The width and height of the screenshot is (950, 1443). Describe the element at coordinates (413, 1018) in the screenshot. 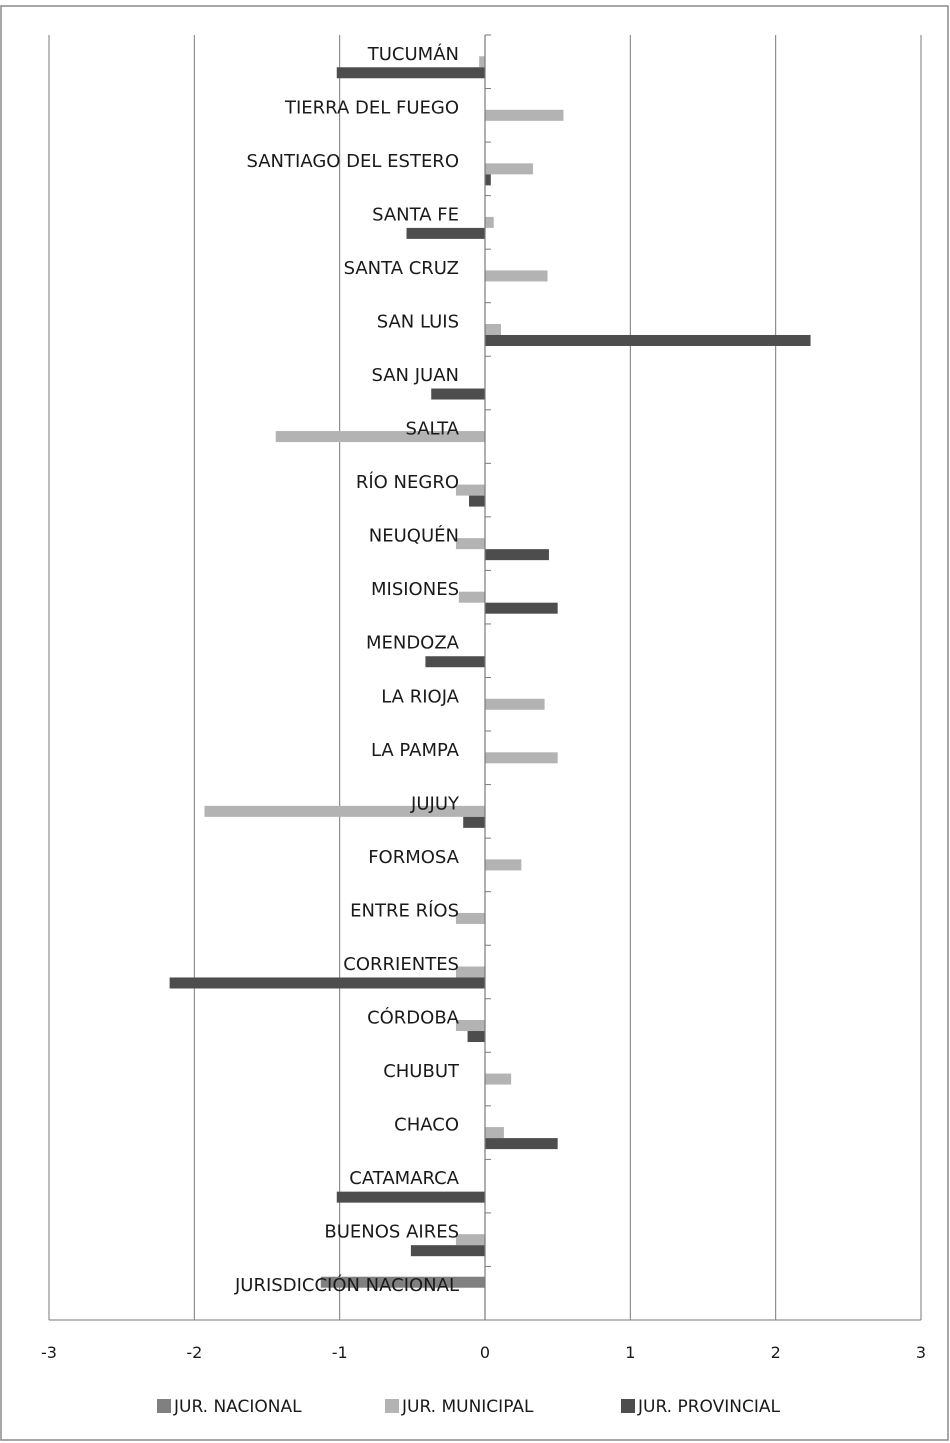

I see `category-label: CÓRDOBA` at that location.